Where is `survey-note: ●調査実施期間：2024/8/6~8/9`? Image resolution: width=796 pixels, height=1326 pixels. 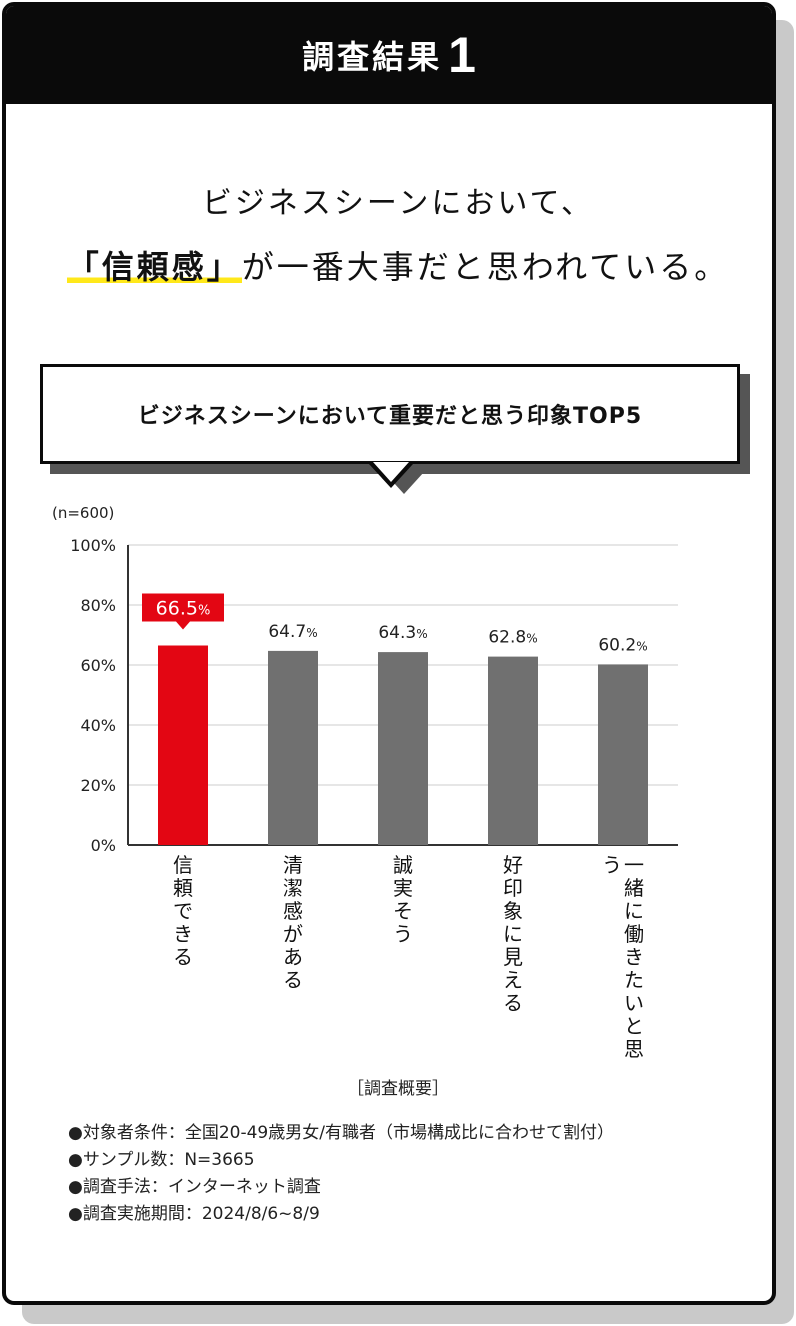
survey-note: ●調査実施期間：2024/8/6~8/9 is located at coordinates (194, 1214).